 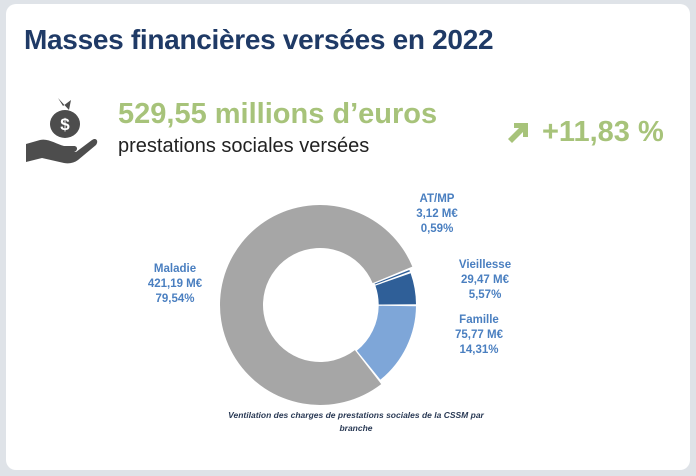 I want to click on donut-segment-vieillesse, so click(x=395, y=289).